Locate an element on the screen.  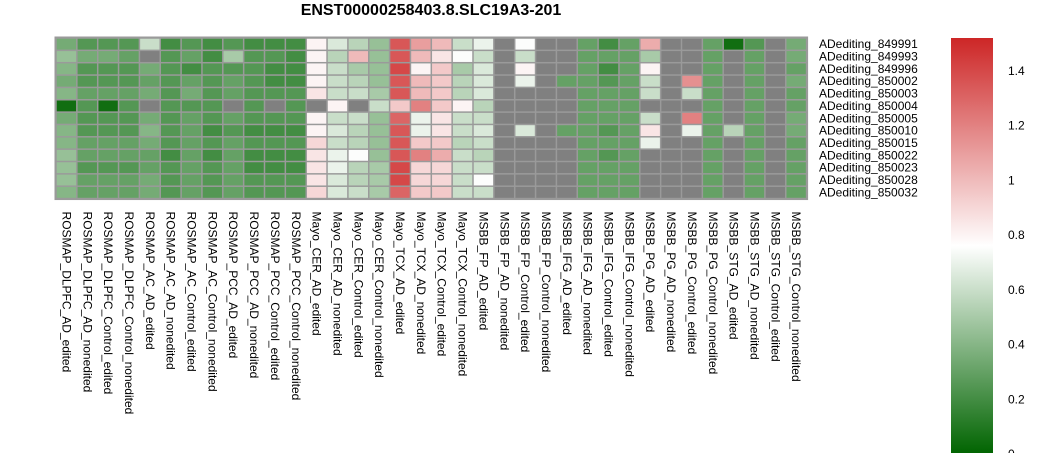
column-label: MSBB_STG_AD_edited is located at coordinates (734, 276).